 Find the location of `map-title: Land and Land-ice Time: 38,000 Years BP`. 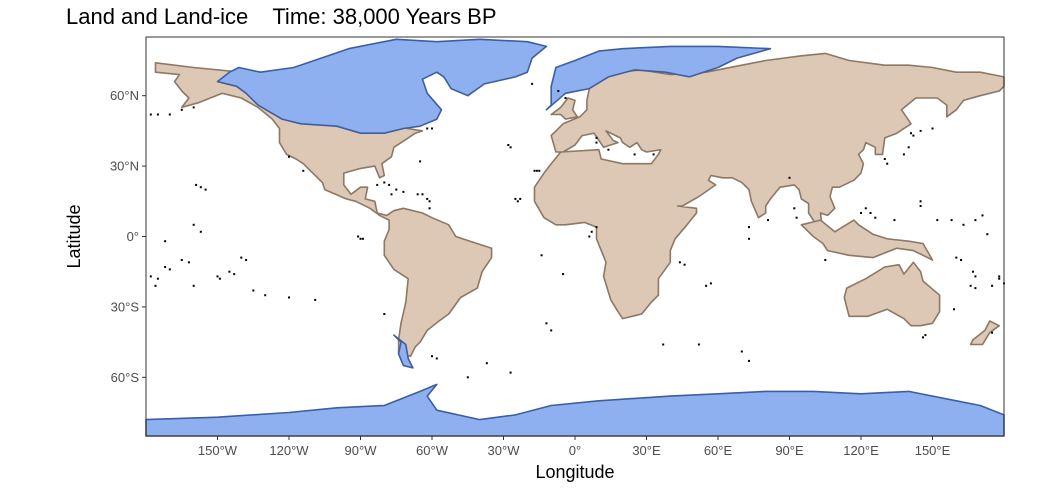

map-title: Land and Land-ice Time: 38,000 Years BP is located at coordinates (281, 16).